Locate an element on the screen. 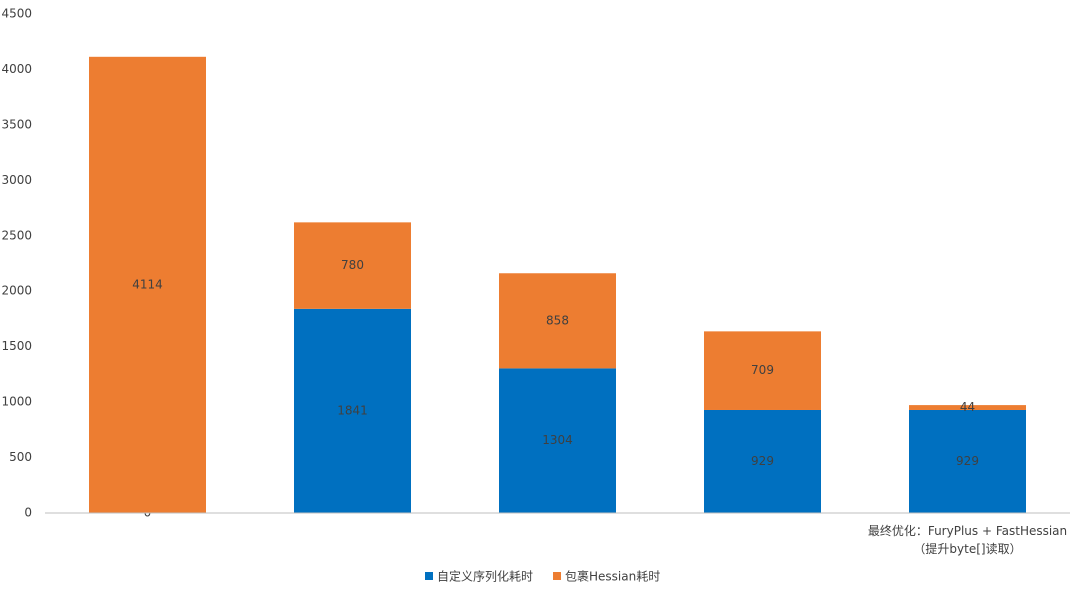 The image size is (1080, 601). y-tick-label: 2000 is located at coordinates (16, 291).